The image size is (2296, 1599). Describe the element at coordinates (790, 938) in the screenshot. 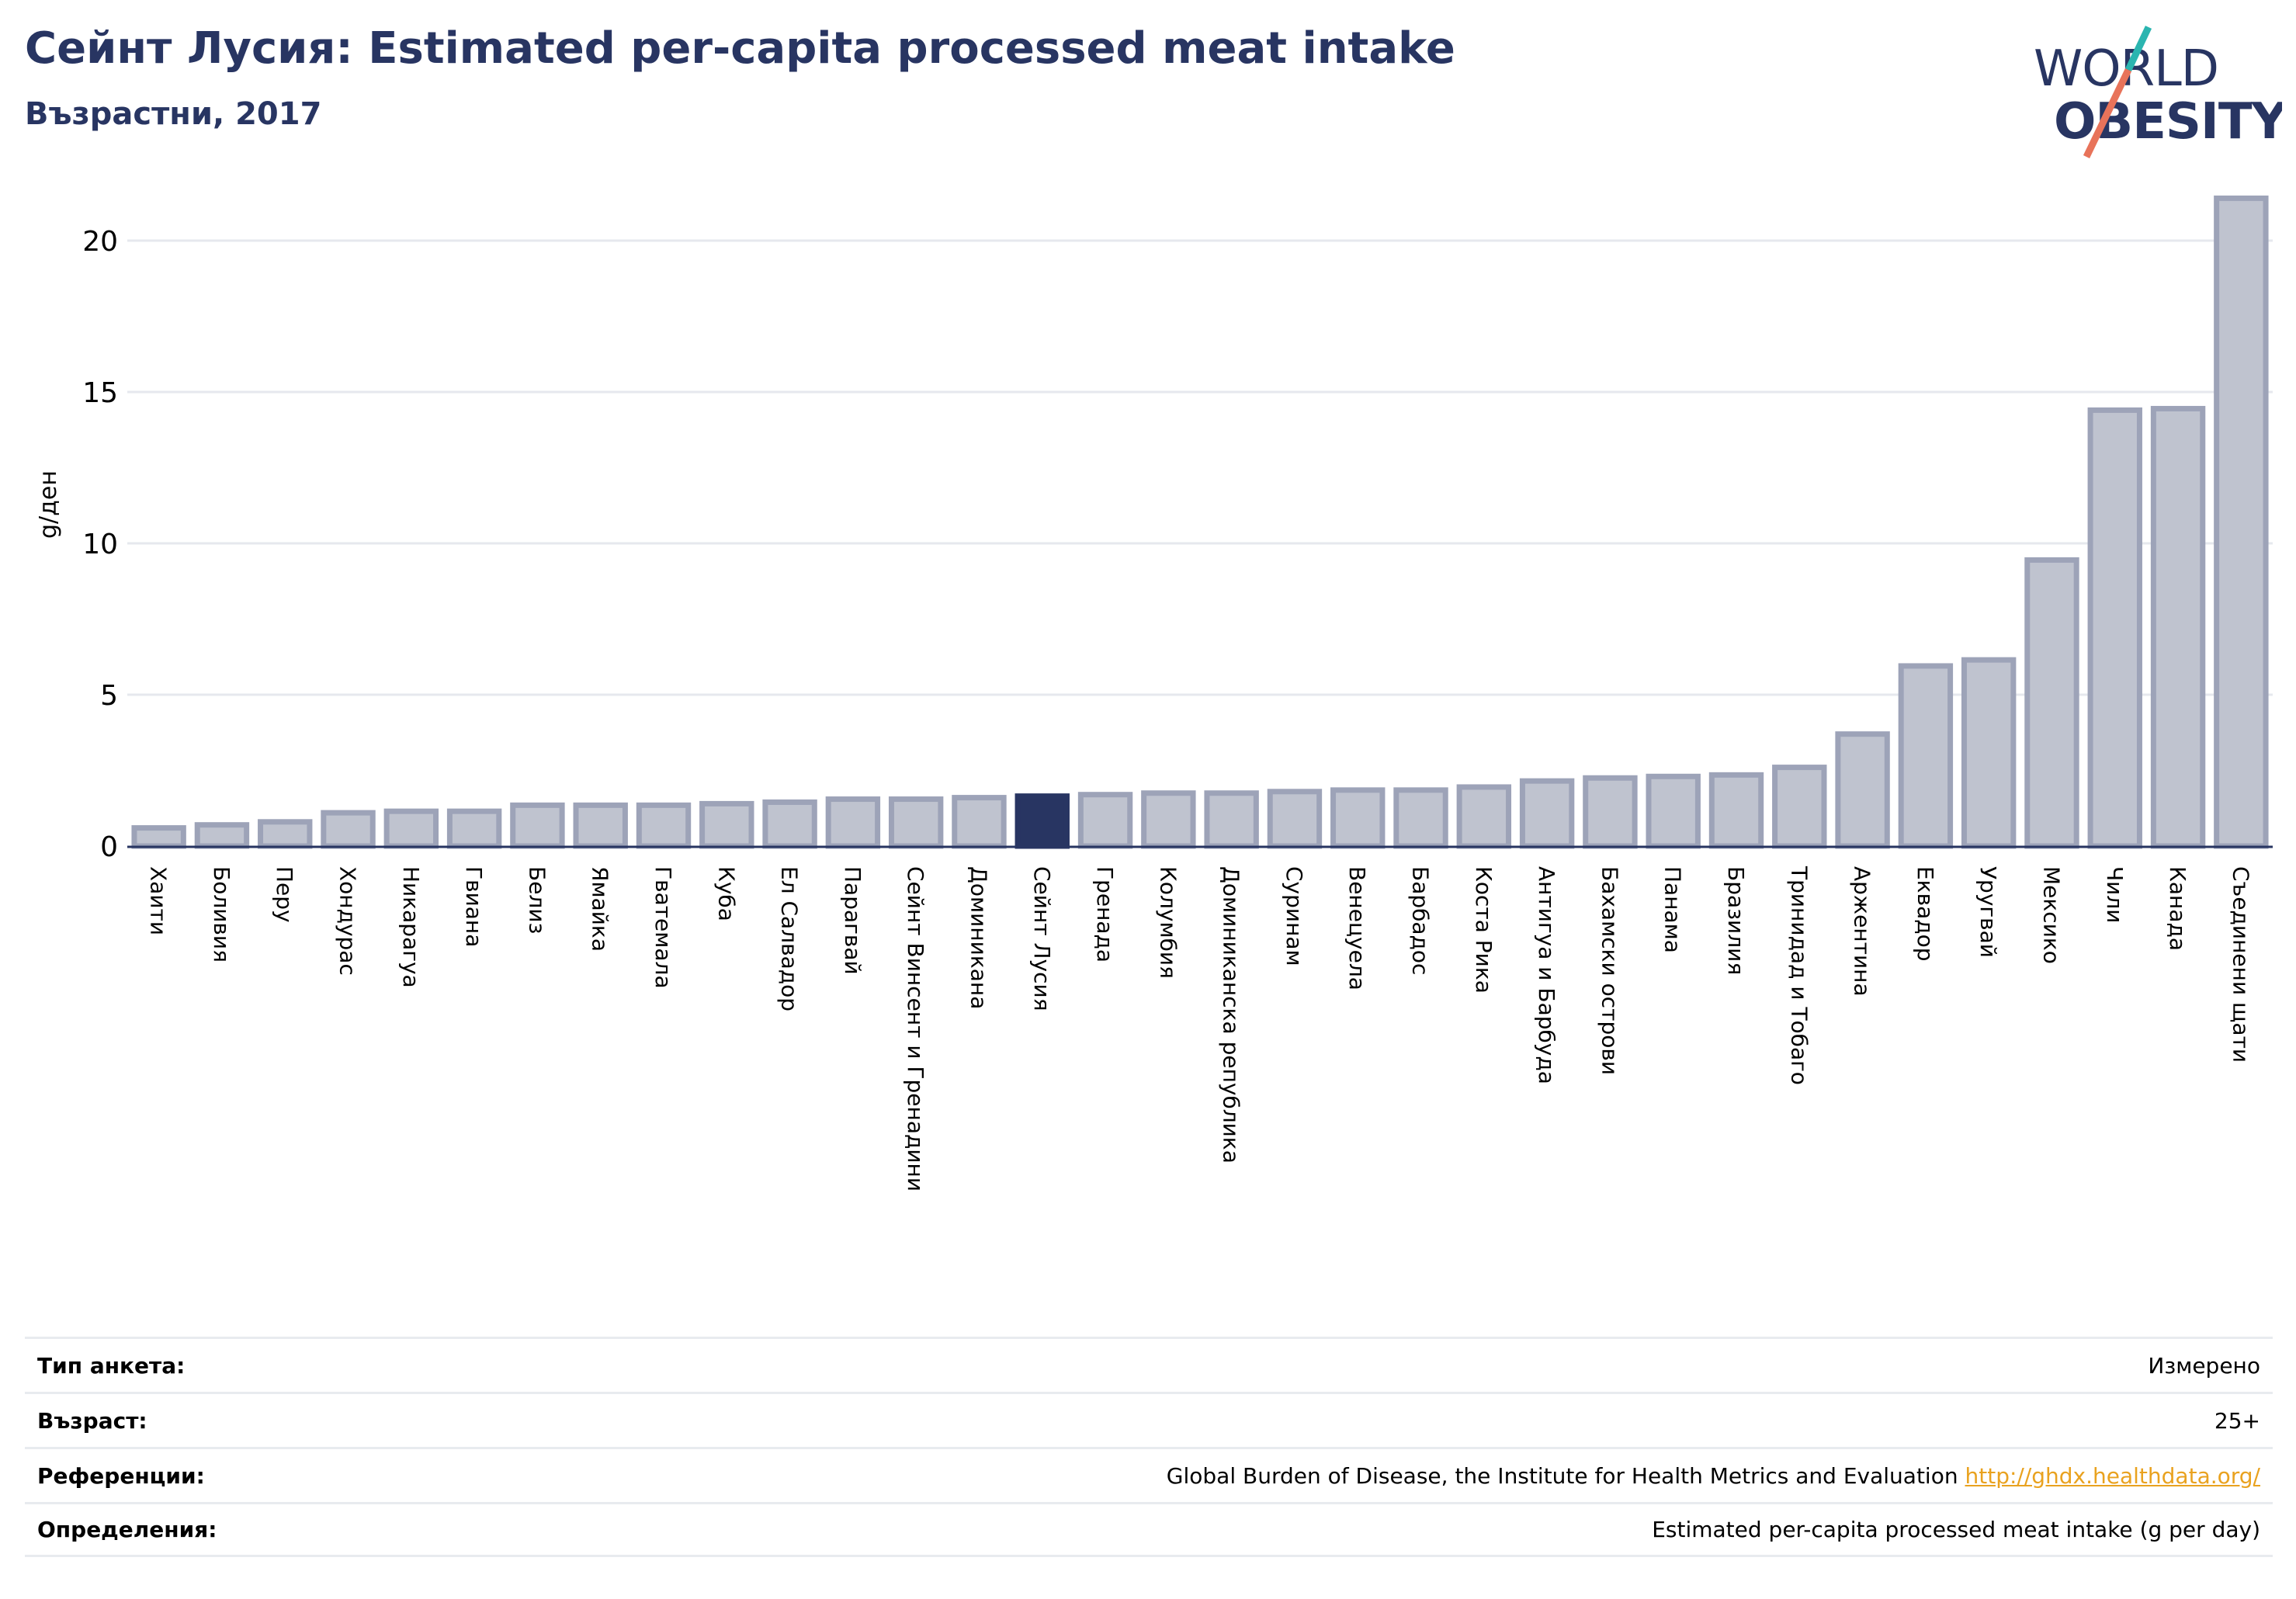

I see `x-tick-label: Ел Салвадор` at that location.